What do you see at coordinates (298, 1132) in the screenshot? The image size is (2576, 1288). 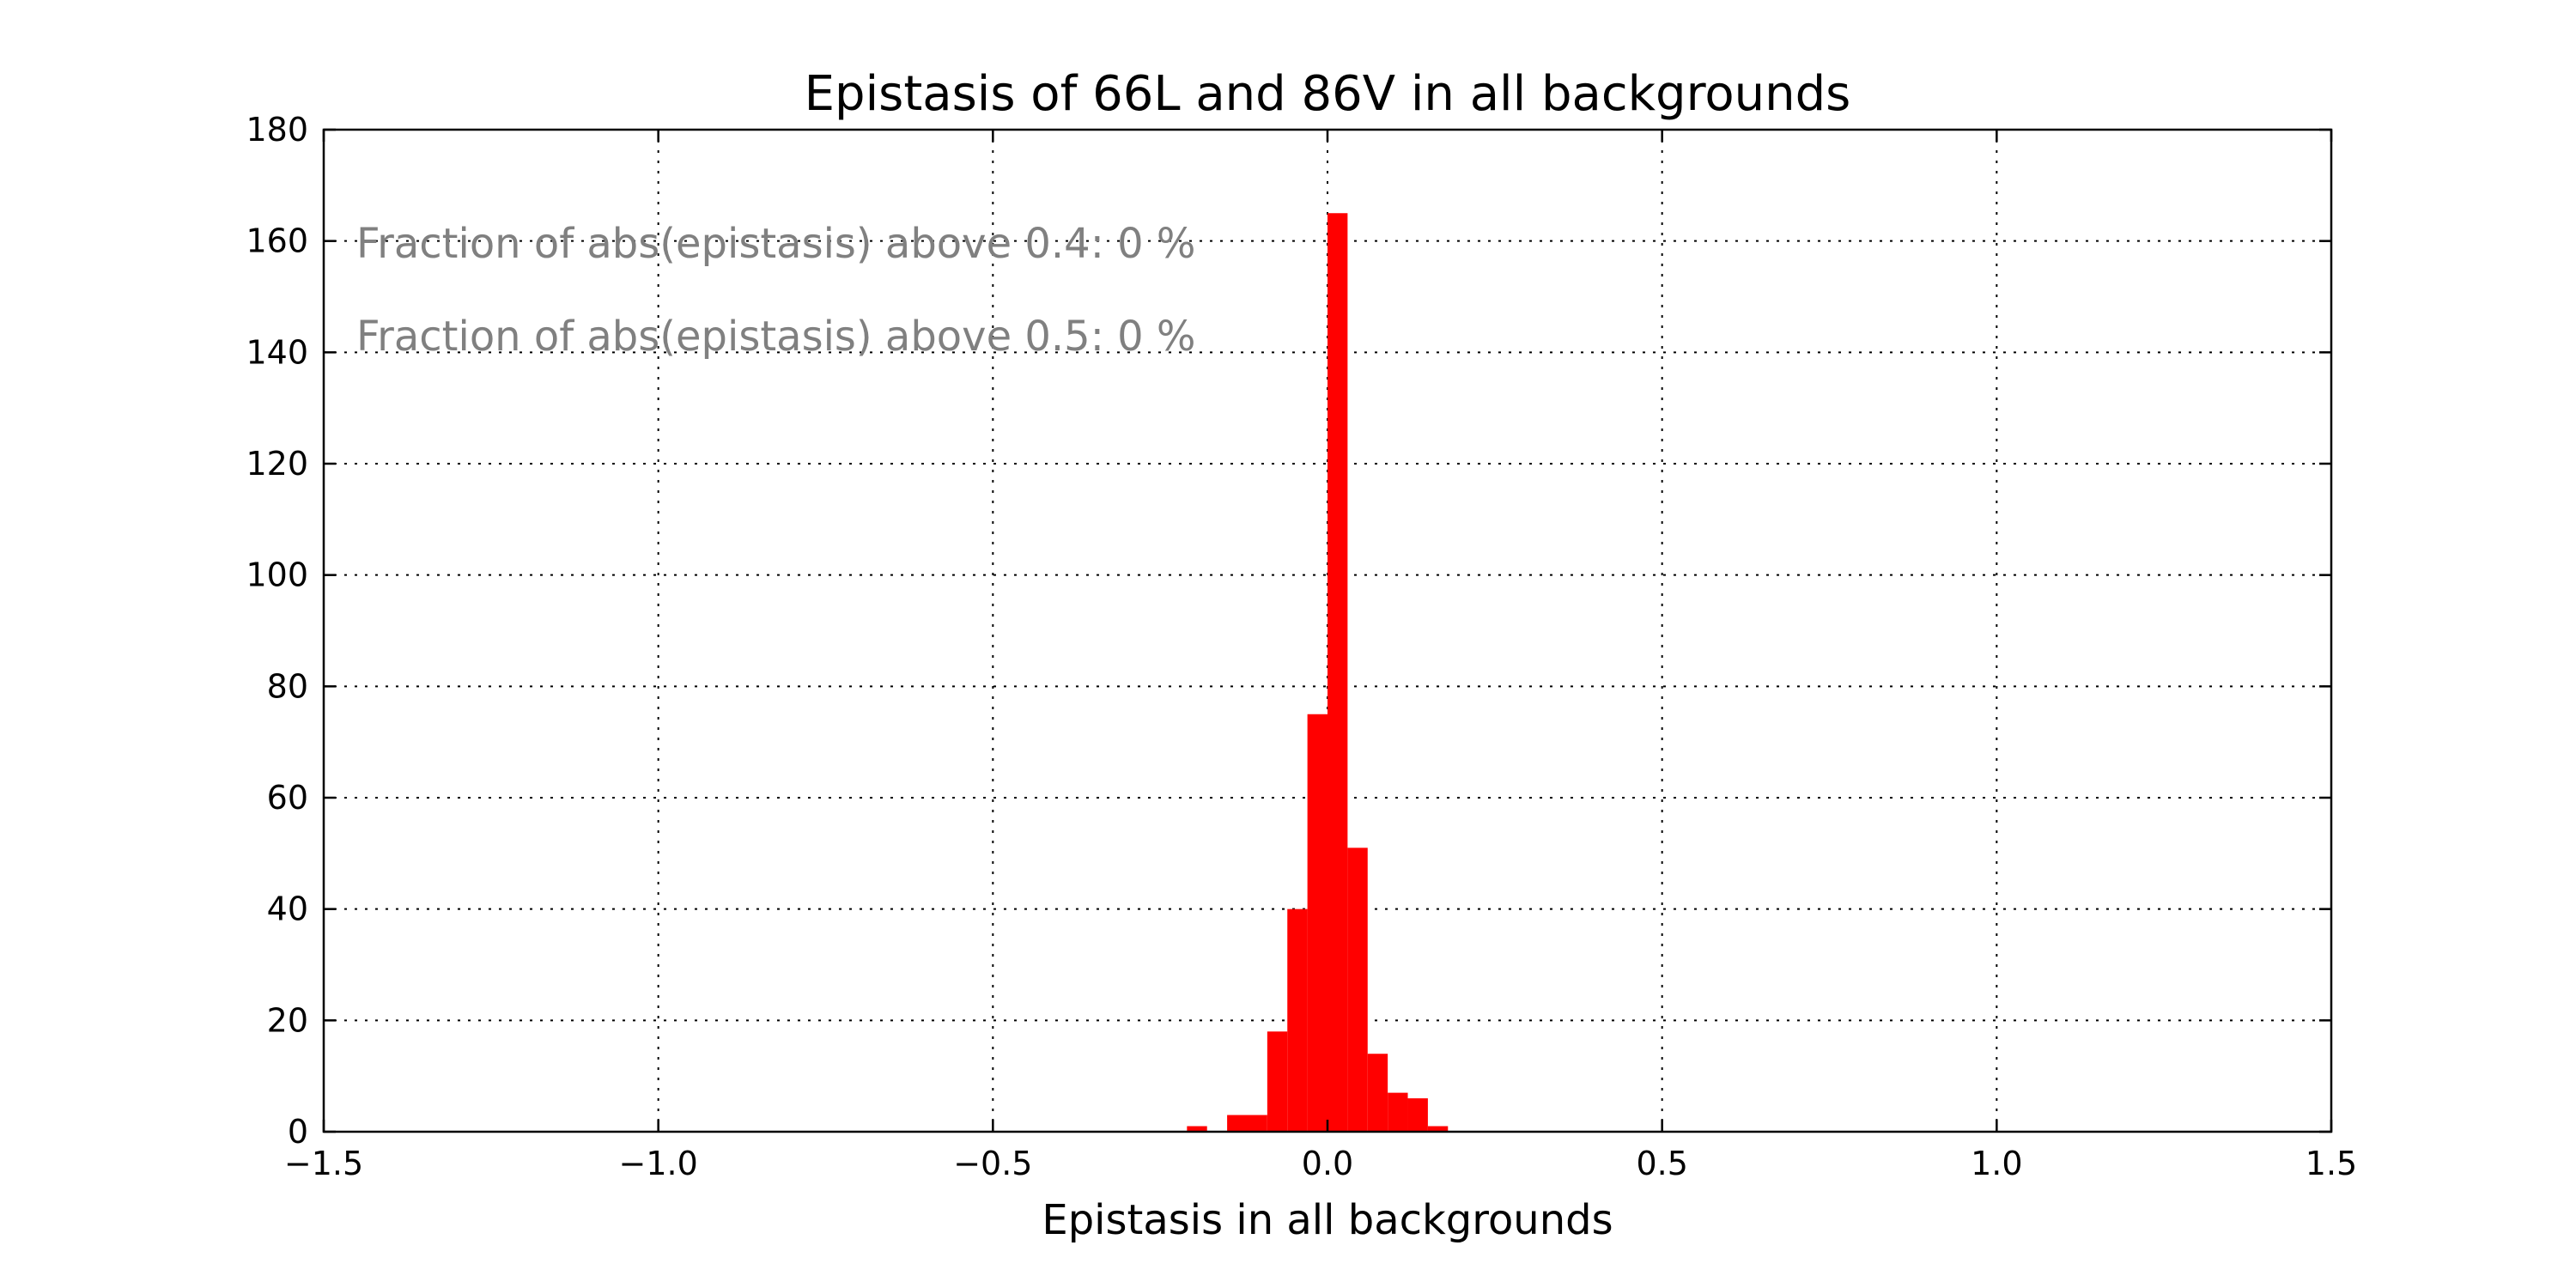 I see `y-tick-label-0: 0` at bounding box center [298, 1132].